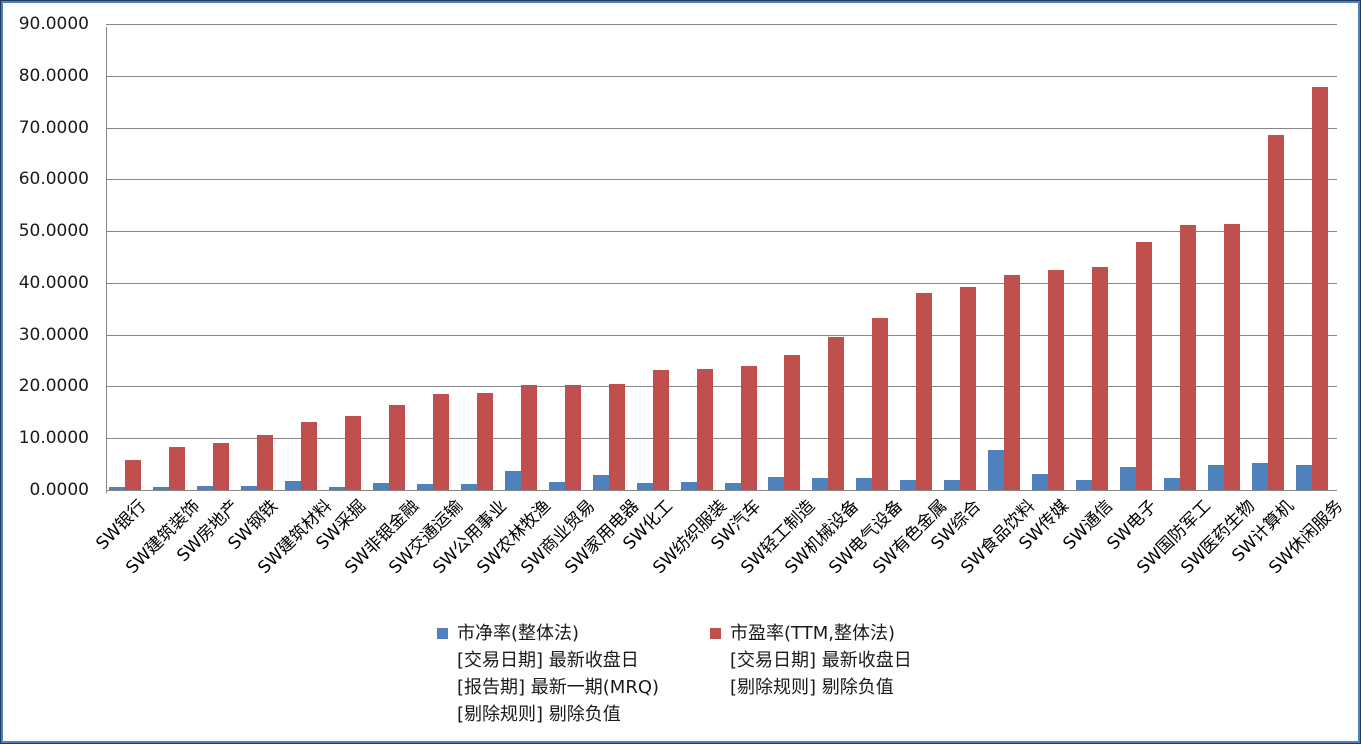 This screenshot has width=1361, height=744. I want to click on y-tick-label: 70.0000, so click(53, 127).